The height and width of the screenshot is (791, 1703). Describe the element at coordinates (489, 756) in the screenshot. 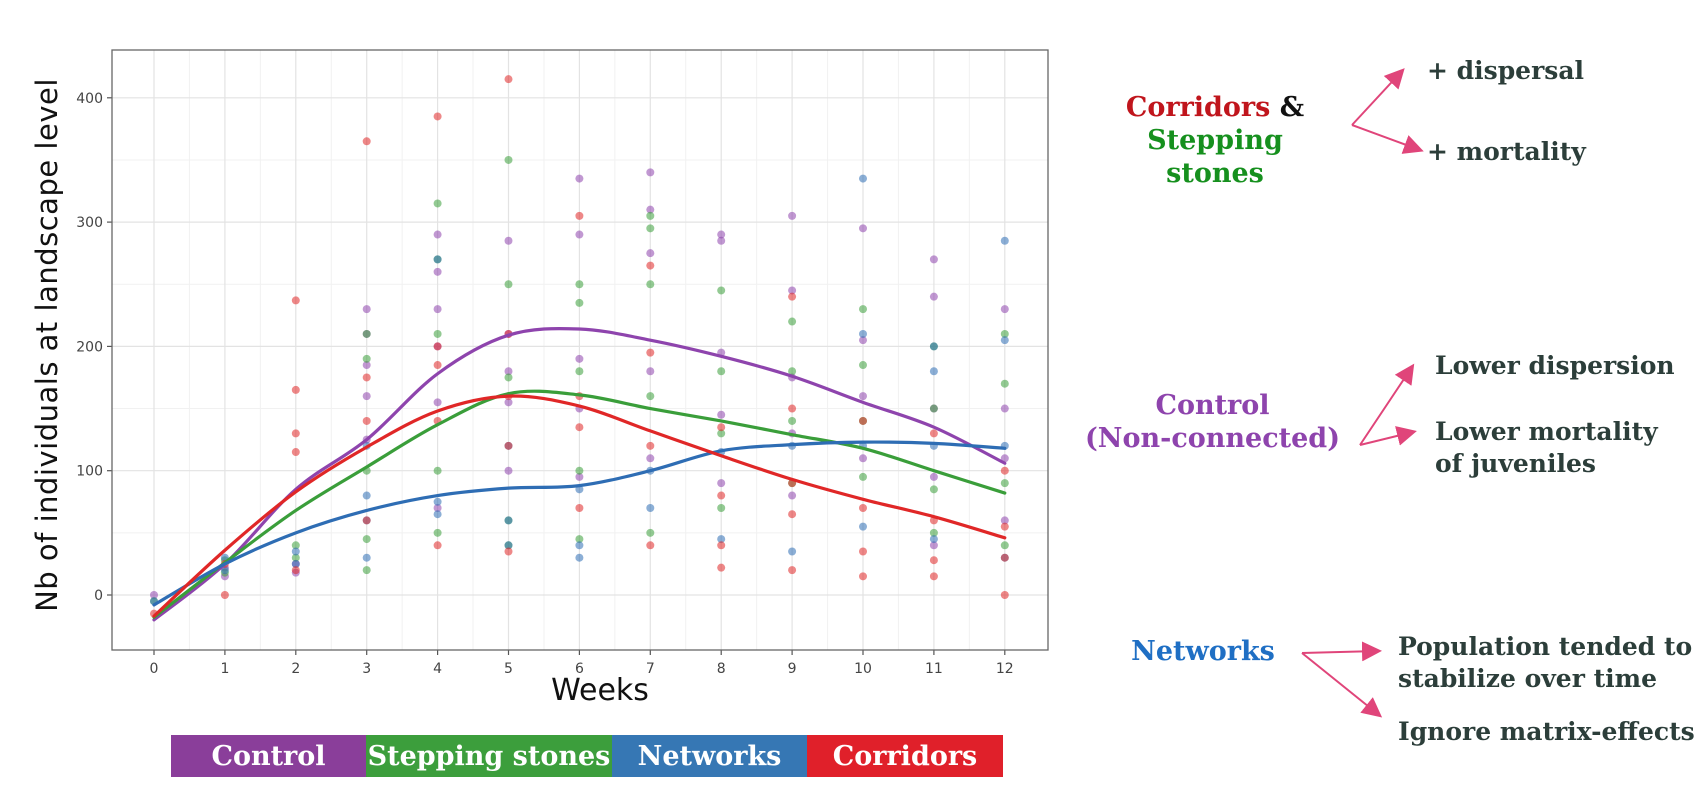

I see `legend-item-stepping-stones: Stepping stones` at that location.